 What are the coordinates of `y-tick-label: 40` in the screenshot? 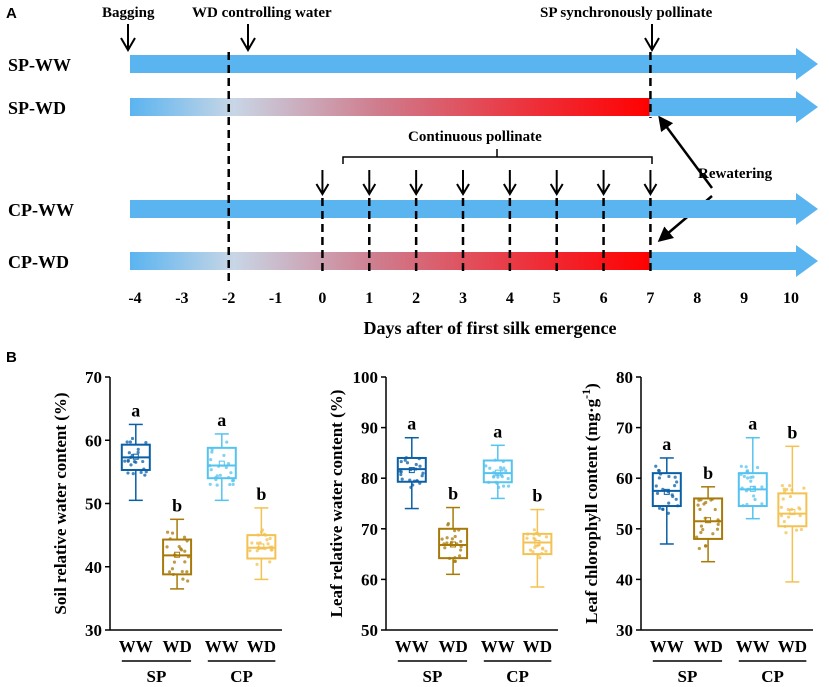 It's located at (624, 579).